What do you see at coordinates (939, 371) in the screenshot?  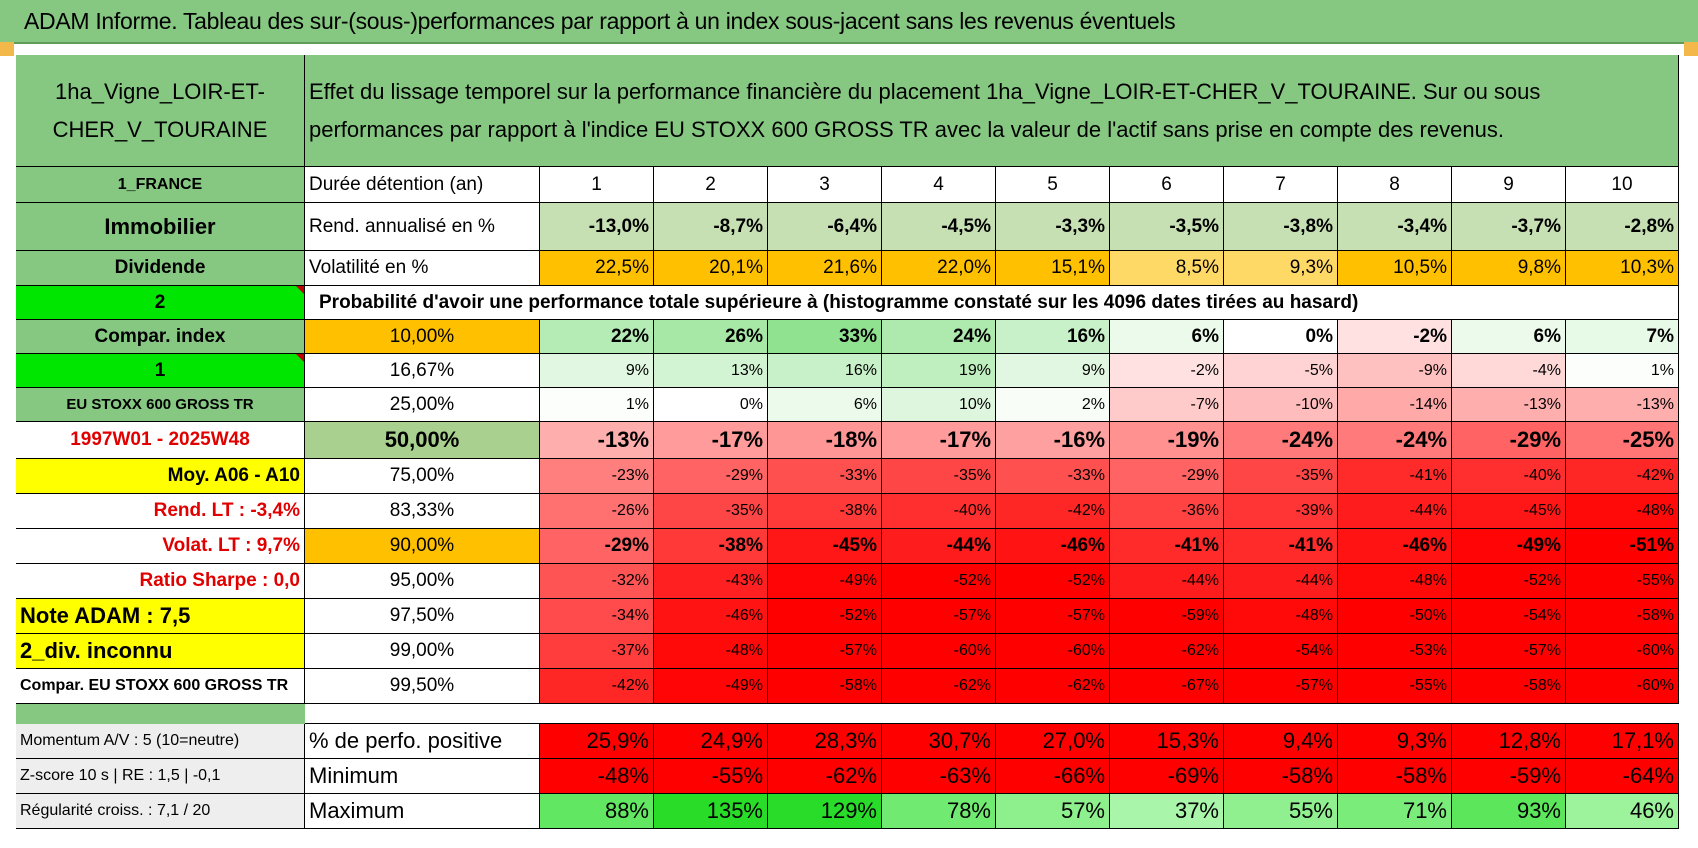 I see `quantile-value: 19%` at bounding box center [939, 371].